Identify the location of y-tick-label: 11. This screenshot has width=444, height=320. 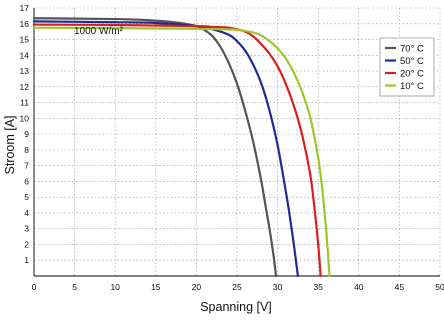
(24, 103).